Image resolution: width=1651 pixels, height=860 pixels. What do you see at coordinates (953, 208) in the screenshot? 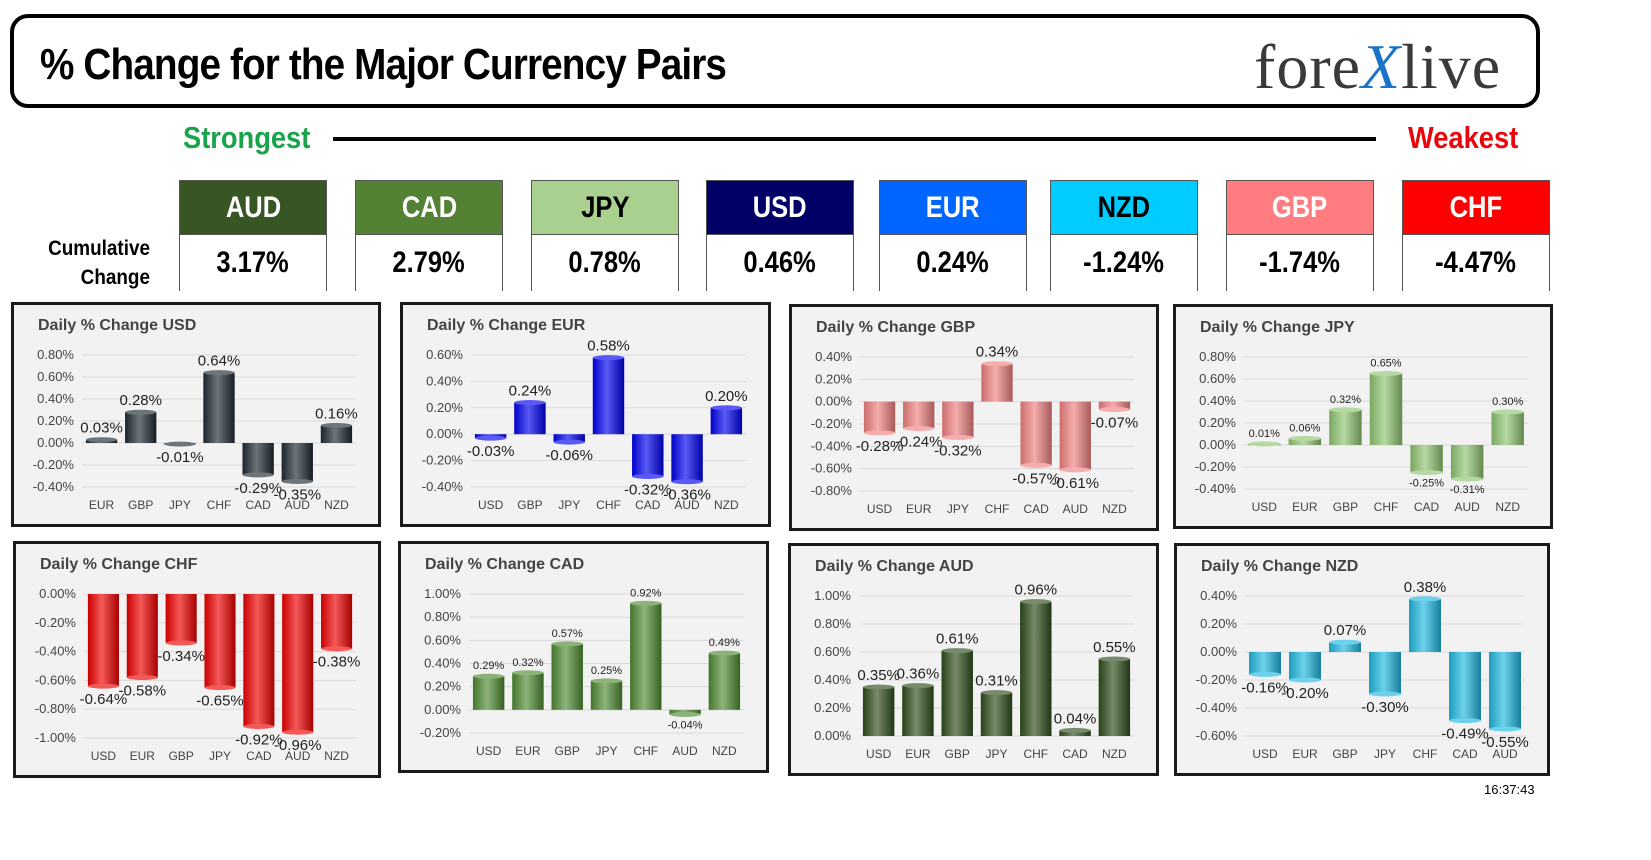
I see `currency-code: EUR` at bounding box center [953, 208].